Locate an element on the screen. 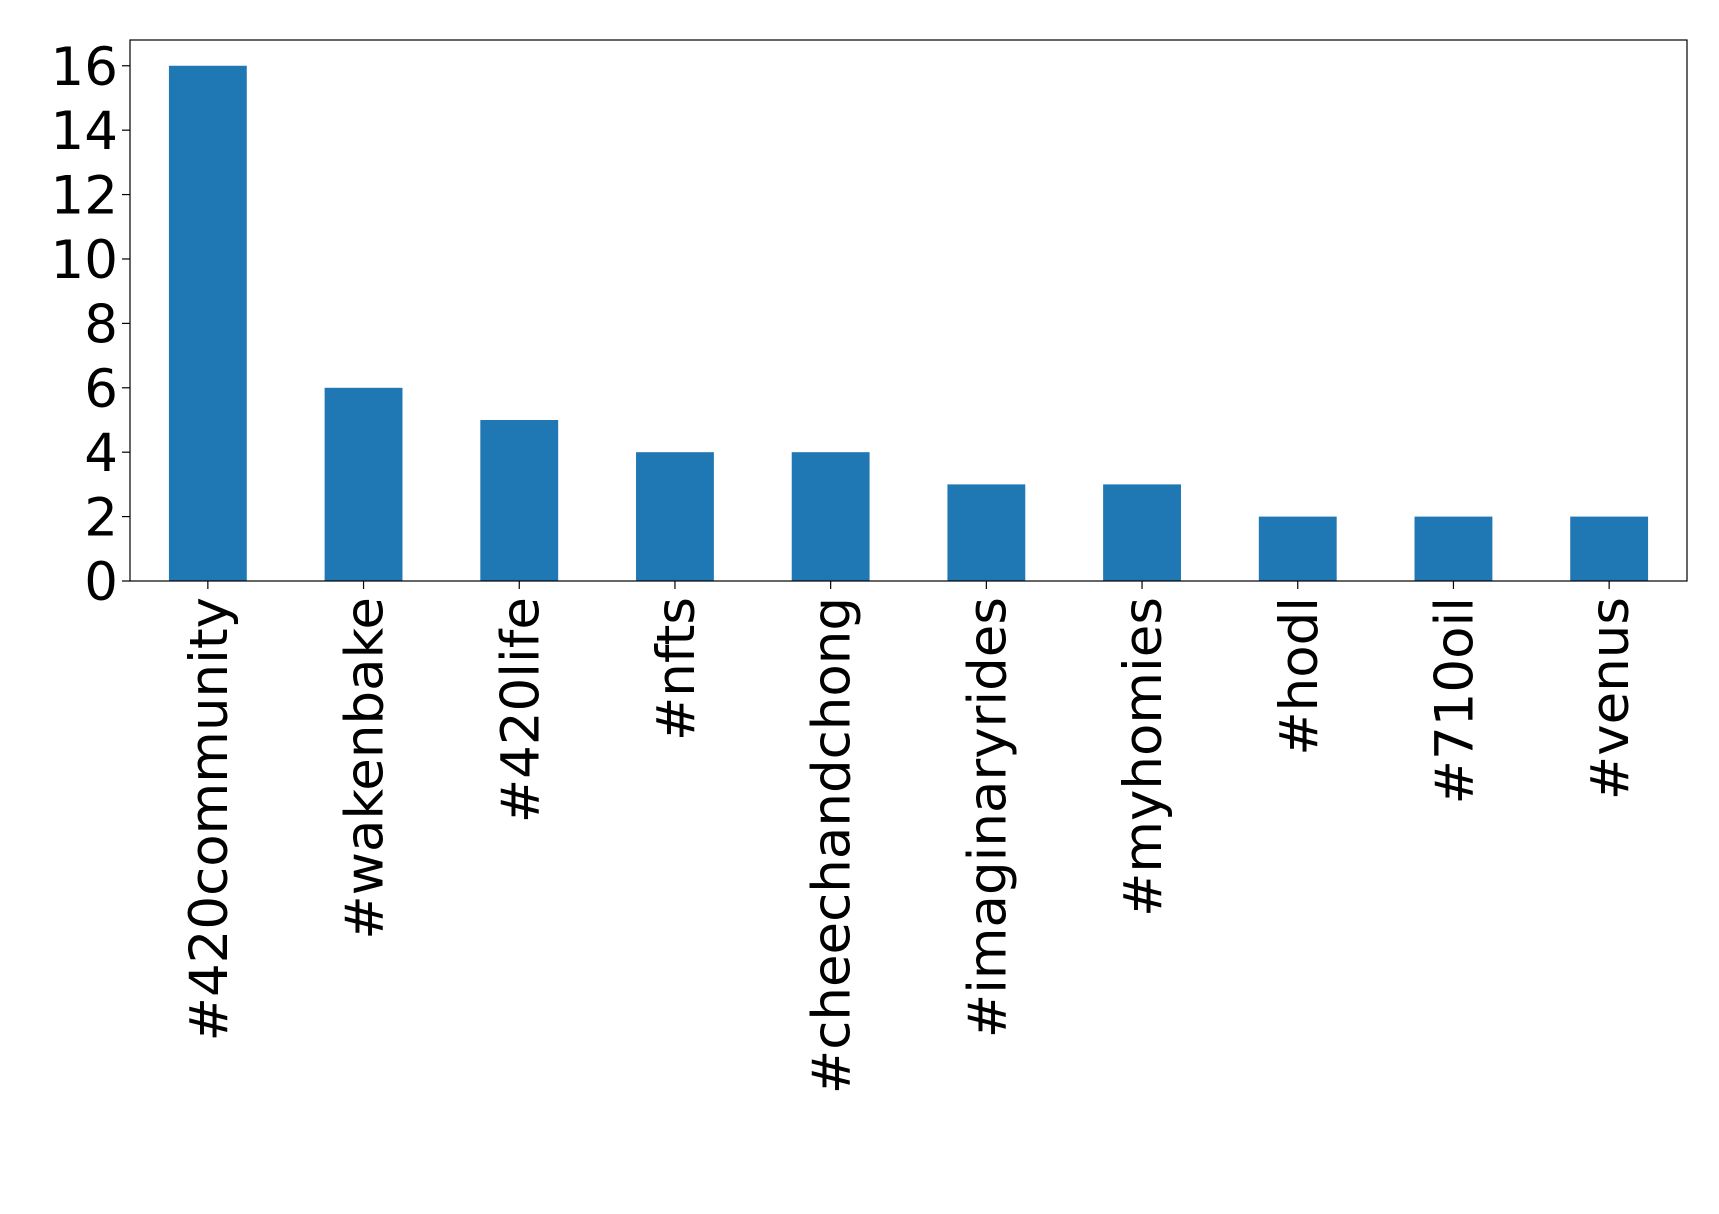 This screenshot has height=1214, width=1719. y-tick-label: 2 is located at coordinates (101, 518).